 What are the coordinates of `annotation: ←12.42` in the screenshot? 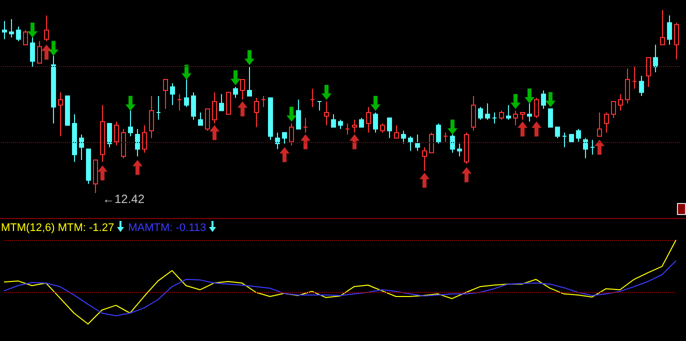 It's located at (123, 199).